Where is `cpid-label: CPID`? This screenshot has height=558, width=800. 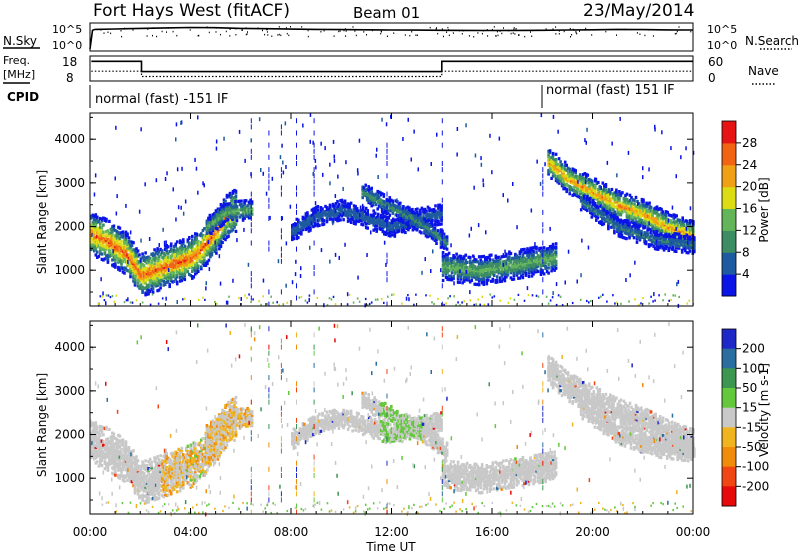 cpid-label: CPID is located at coordinates (23, 97).